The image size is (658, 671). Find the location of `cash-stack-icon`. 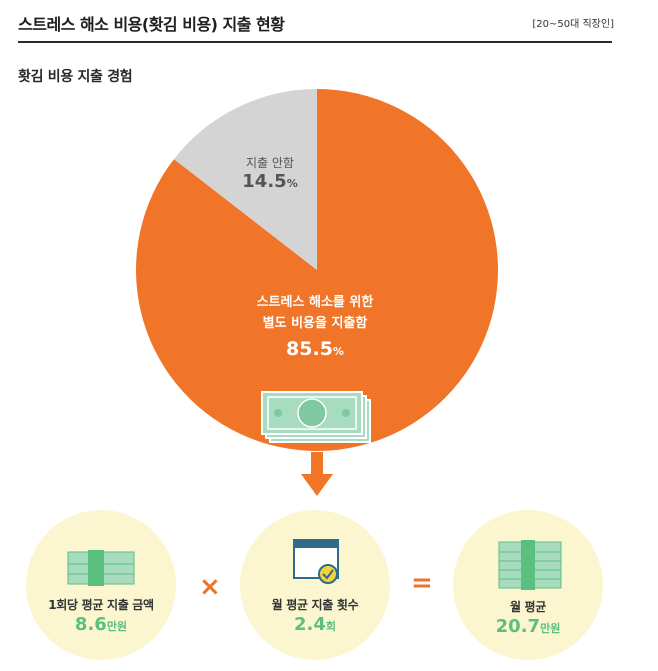

cash-stack-icon is located at coordinates (101, 568).